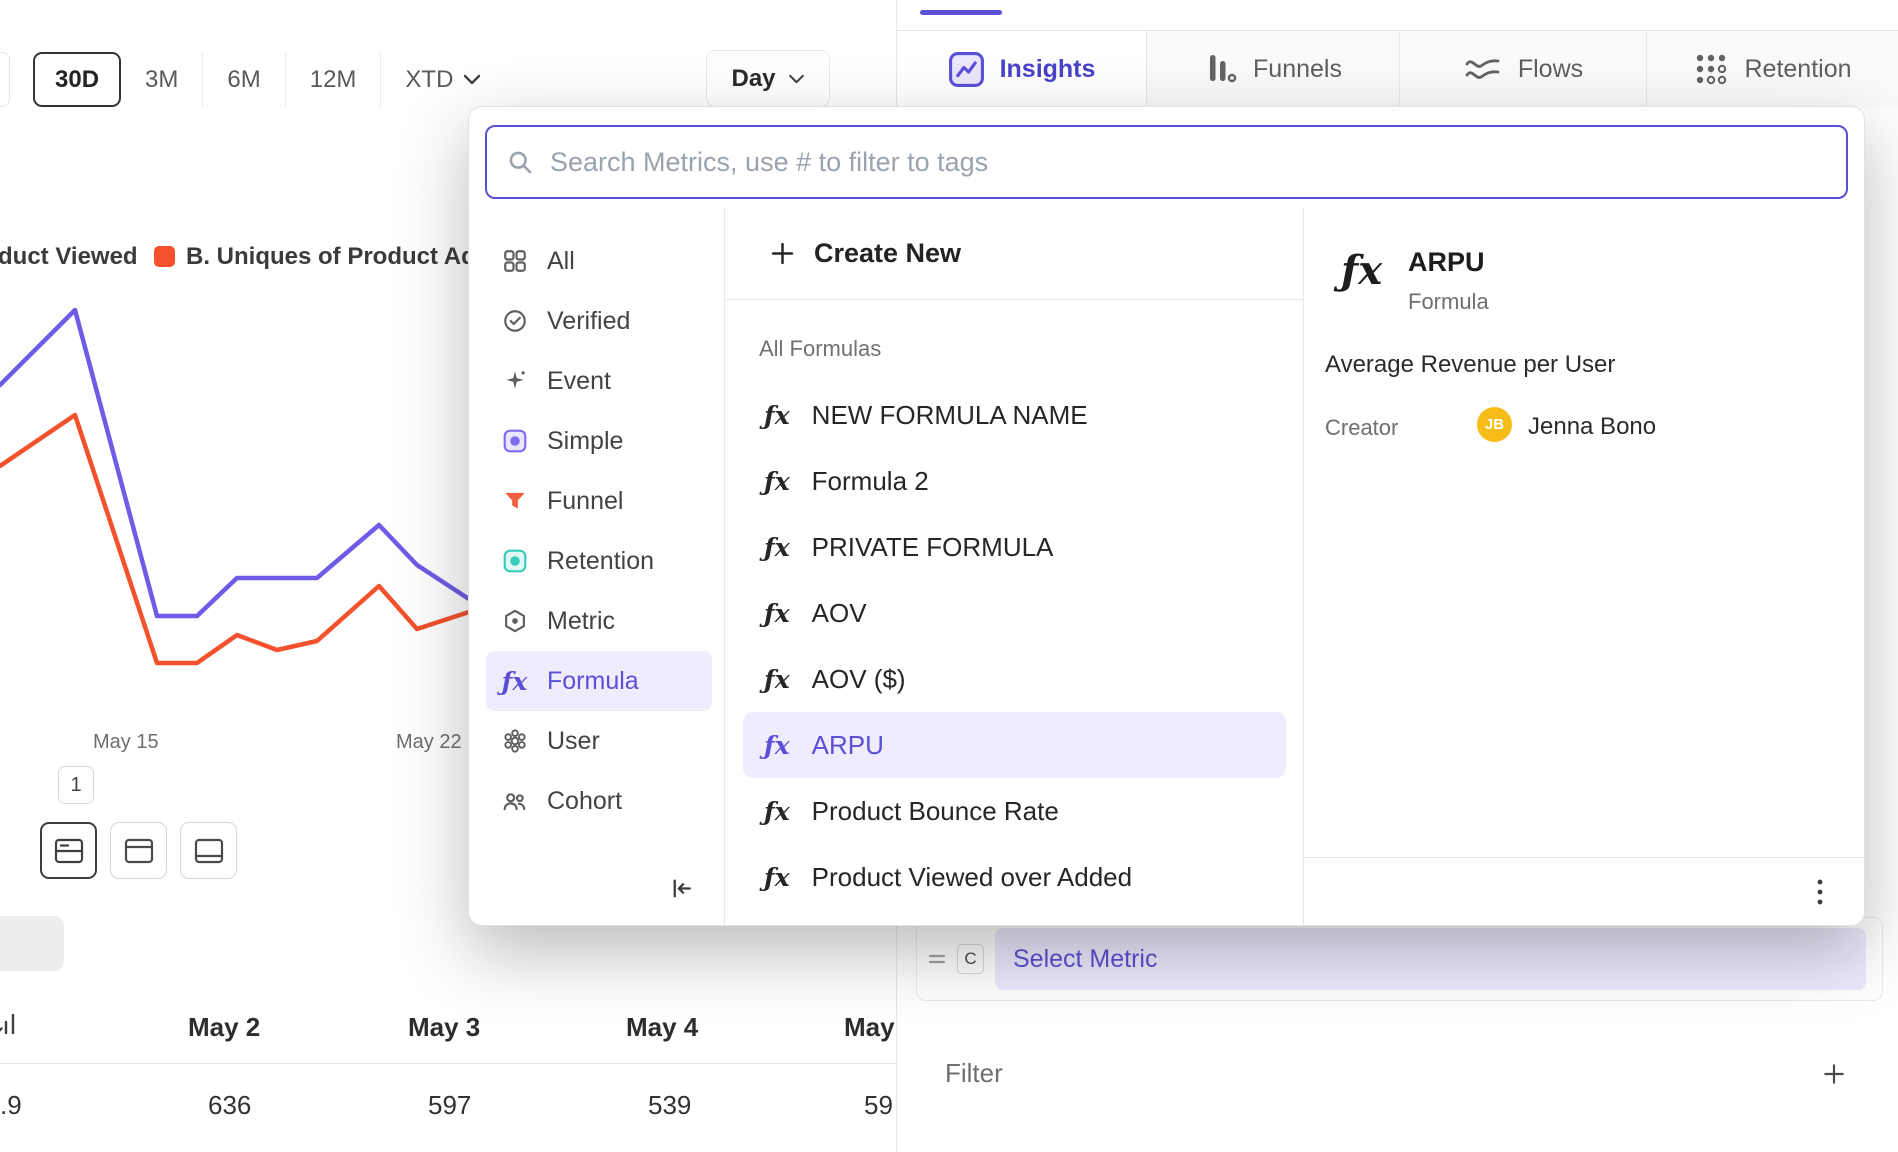 This screenshot has width=1898, height=1152. Describe the element at coordinates (1014, 679) in the screenshot. I see `formula-item: ƒx AOV ($)` at that location.